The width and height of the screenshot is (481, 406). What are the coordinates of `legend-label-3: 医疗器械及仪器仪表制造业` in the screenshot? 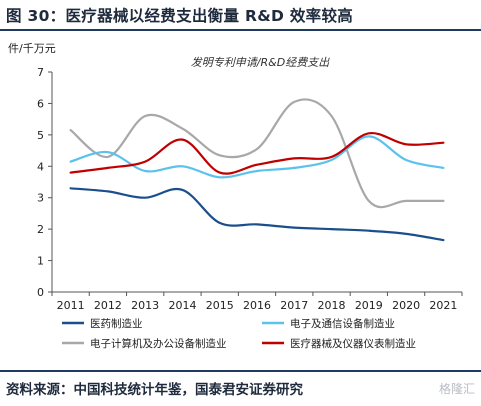 It's located at (353, 343).